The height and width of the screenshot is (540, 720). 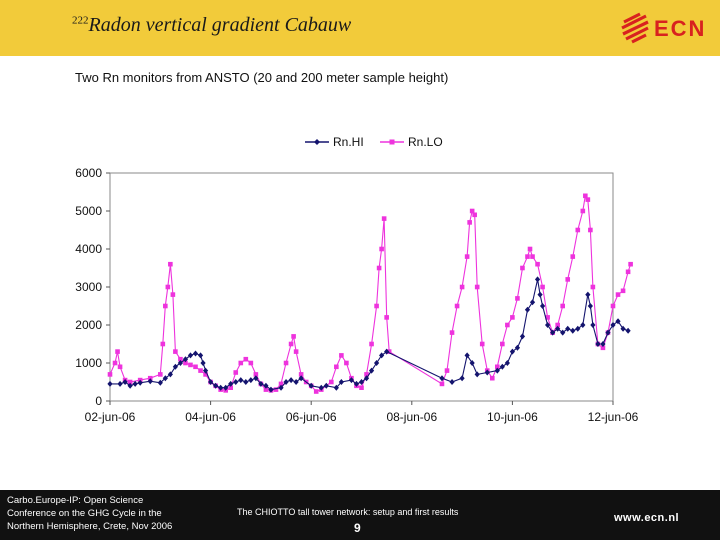 What do you see at coordinates (220, 25) in the screenshot?
I see `title-text: Radon vertical gradient Cabauw` at bounding box center [220, 25].